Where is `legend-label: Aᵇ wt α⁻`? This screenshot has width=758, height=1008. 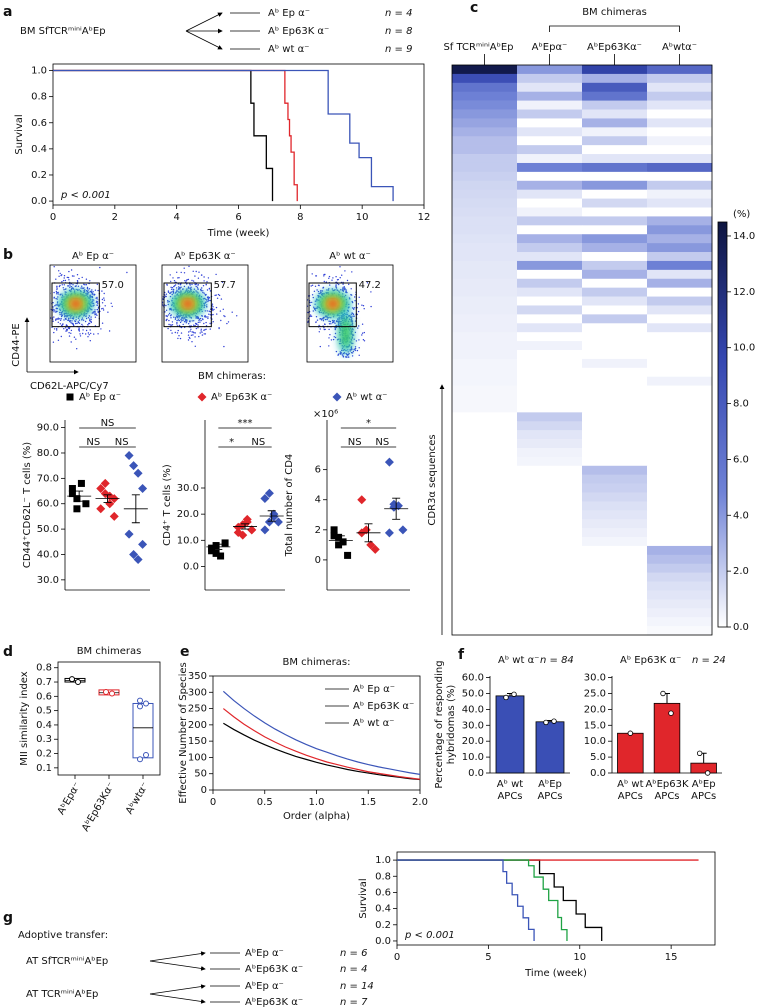 legend-label: Aᵇ wt α⁻ is located at coordinates (373, 723).